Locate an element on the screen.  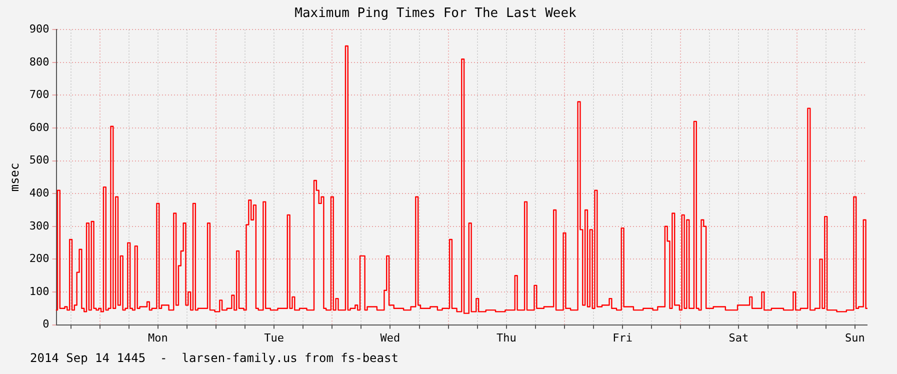
y-axis-title: msec is located at coordinates (14, 177).